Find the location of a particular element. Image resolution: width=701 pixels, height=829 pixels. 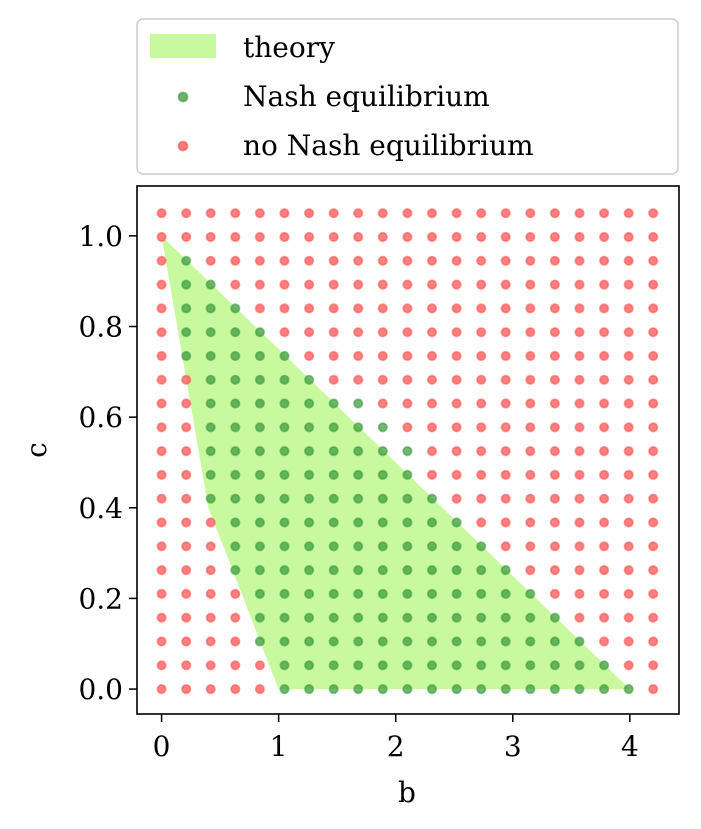

y-tick-label: 0.2 is located at coordinates (100, 598).